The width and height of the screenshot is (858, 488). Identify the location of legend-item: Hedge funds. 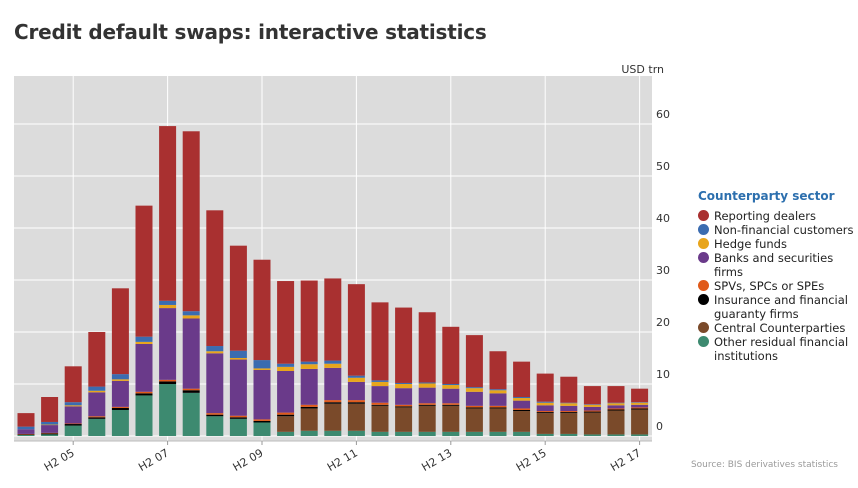
(778, 244).